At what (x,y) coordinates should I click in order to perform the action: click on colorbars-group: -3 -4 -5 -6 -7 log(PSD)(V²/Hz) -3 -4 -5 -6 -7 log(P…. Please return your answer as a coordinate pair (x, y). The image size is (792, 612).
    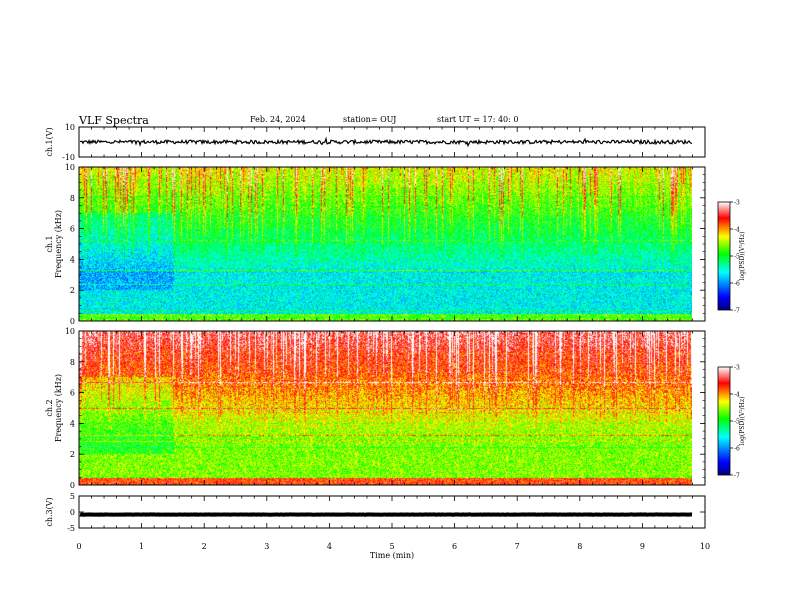
    Looking at the image, I should click on (731, 340).